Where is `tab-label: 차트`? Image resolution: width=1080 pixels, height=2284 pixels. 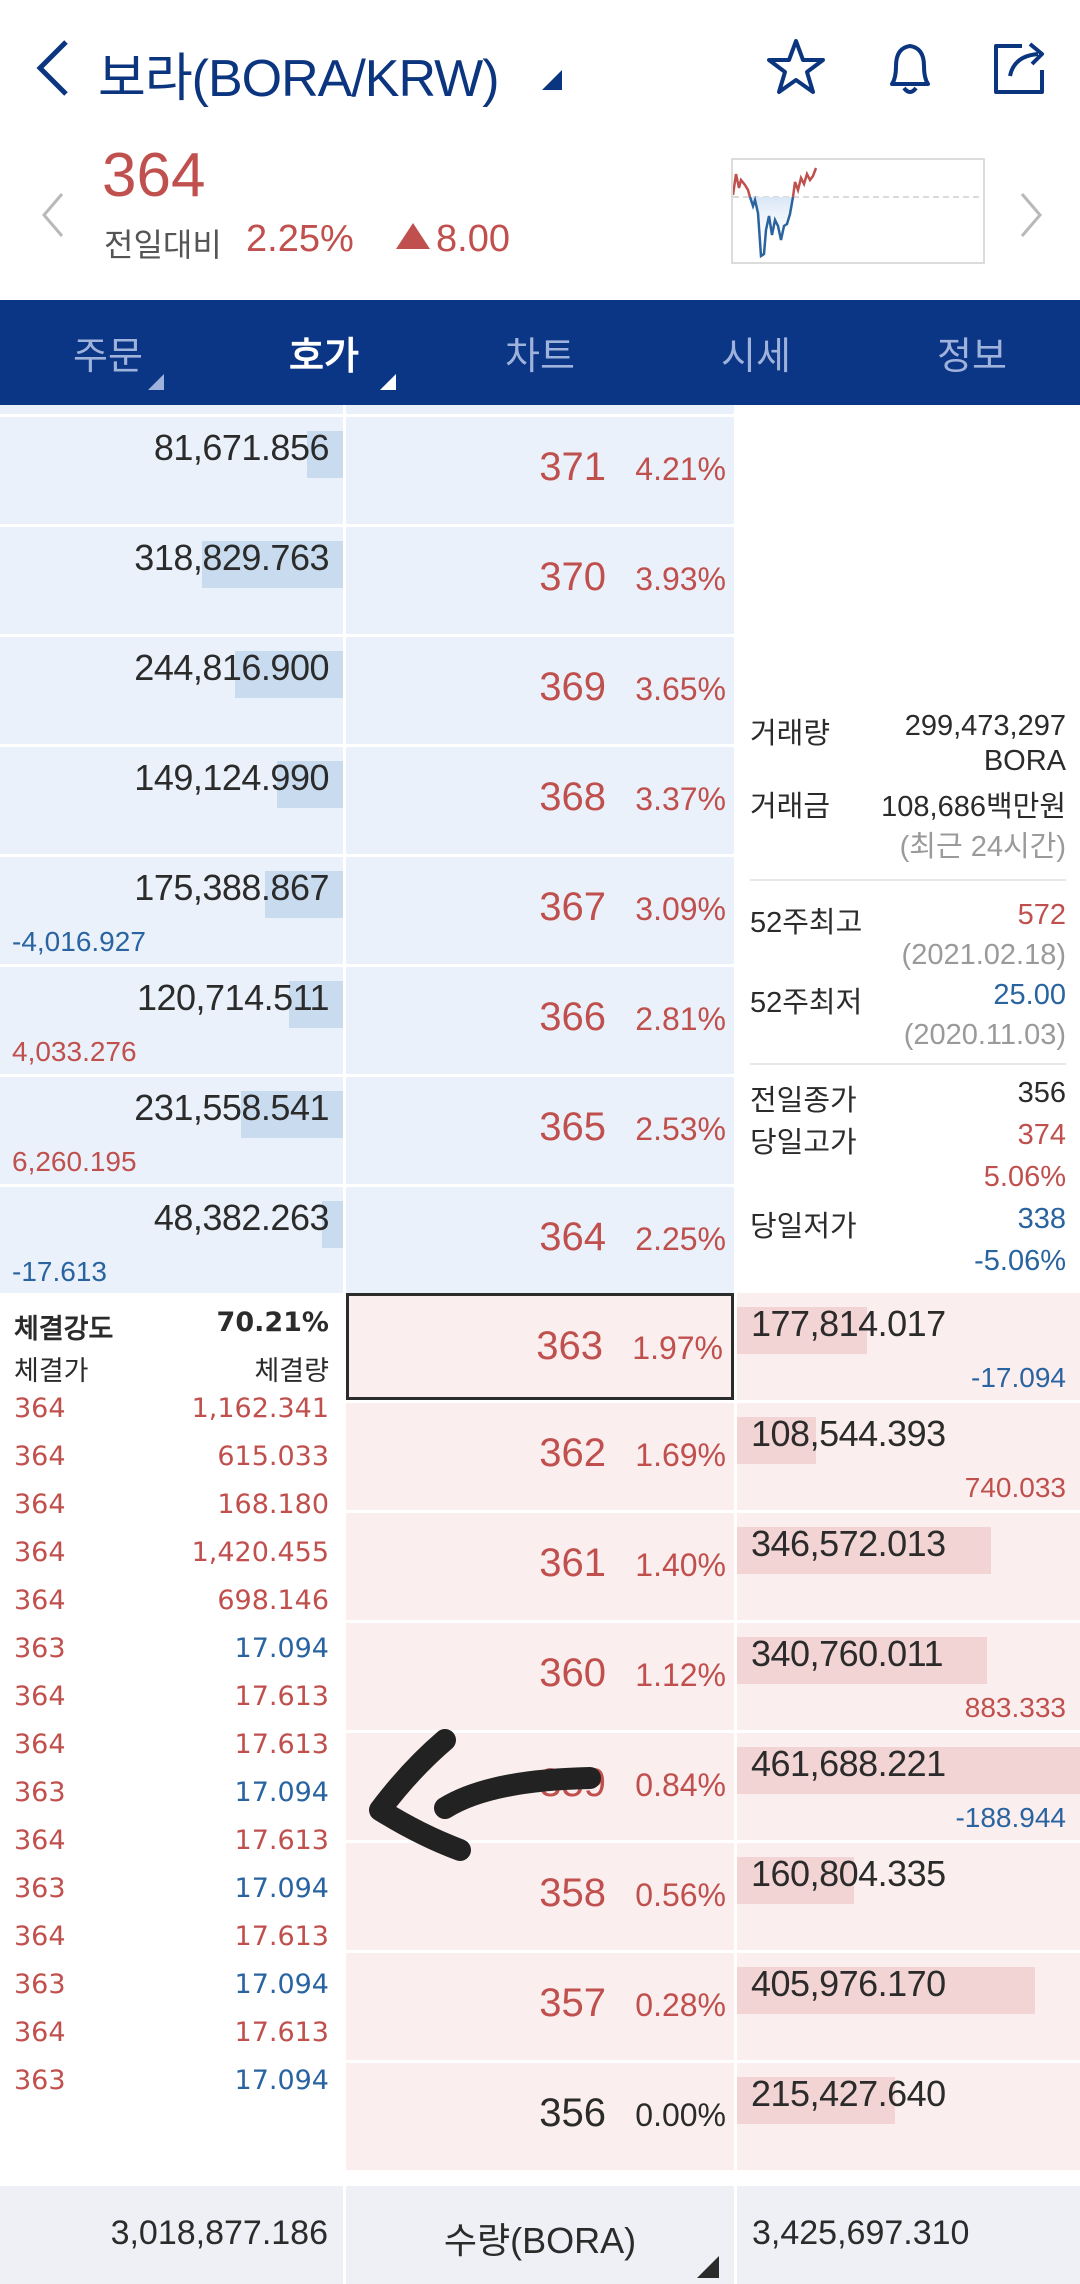
tab-label: 차트 is located at coordinates (540, 357).